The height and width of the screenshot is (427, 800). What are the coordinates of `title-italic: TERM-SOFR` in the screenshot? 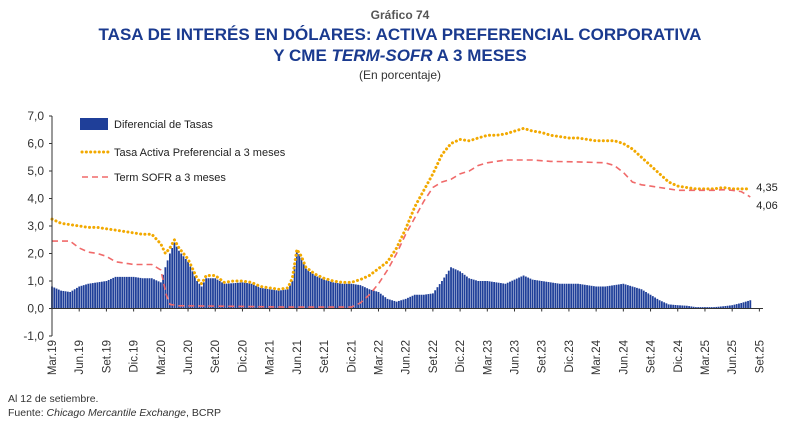 It's located at (382, 55).